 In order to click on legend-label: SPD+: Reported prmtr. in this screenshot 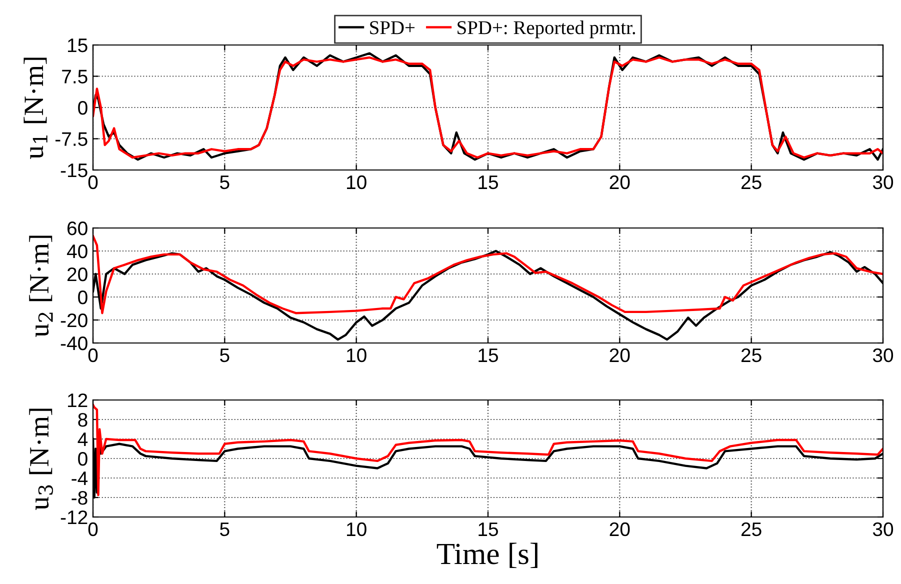, I will do `click(547, 29)`.